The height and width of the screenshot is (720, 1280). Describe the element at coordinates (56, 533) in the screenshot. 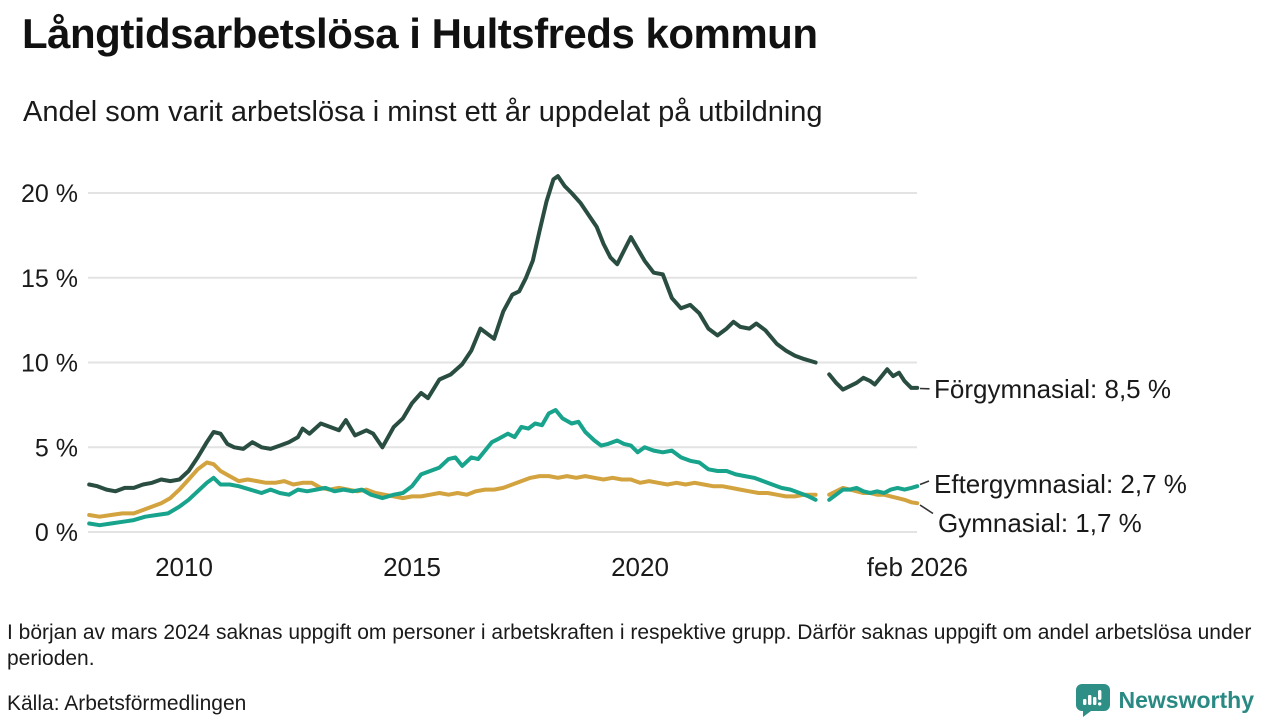

I see `y-tick-label: 0 %` at that location.